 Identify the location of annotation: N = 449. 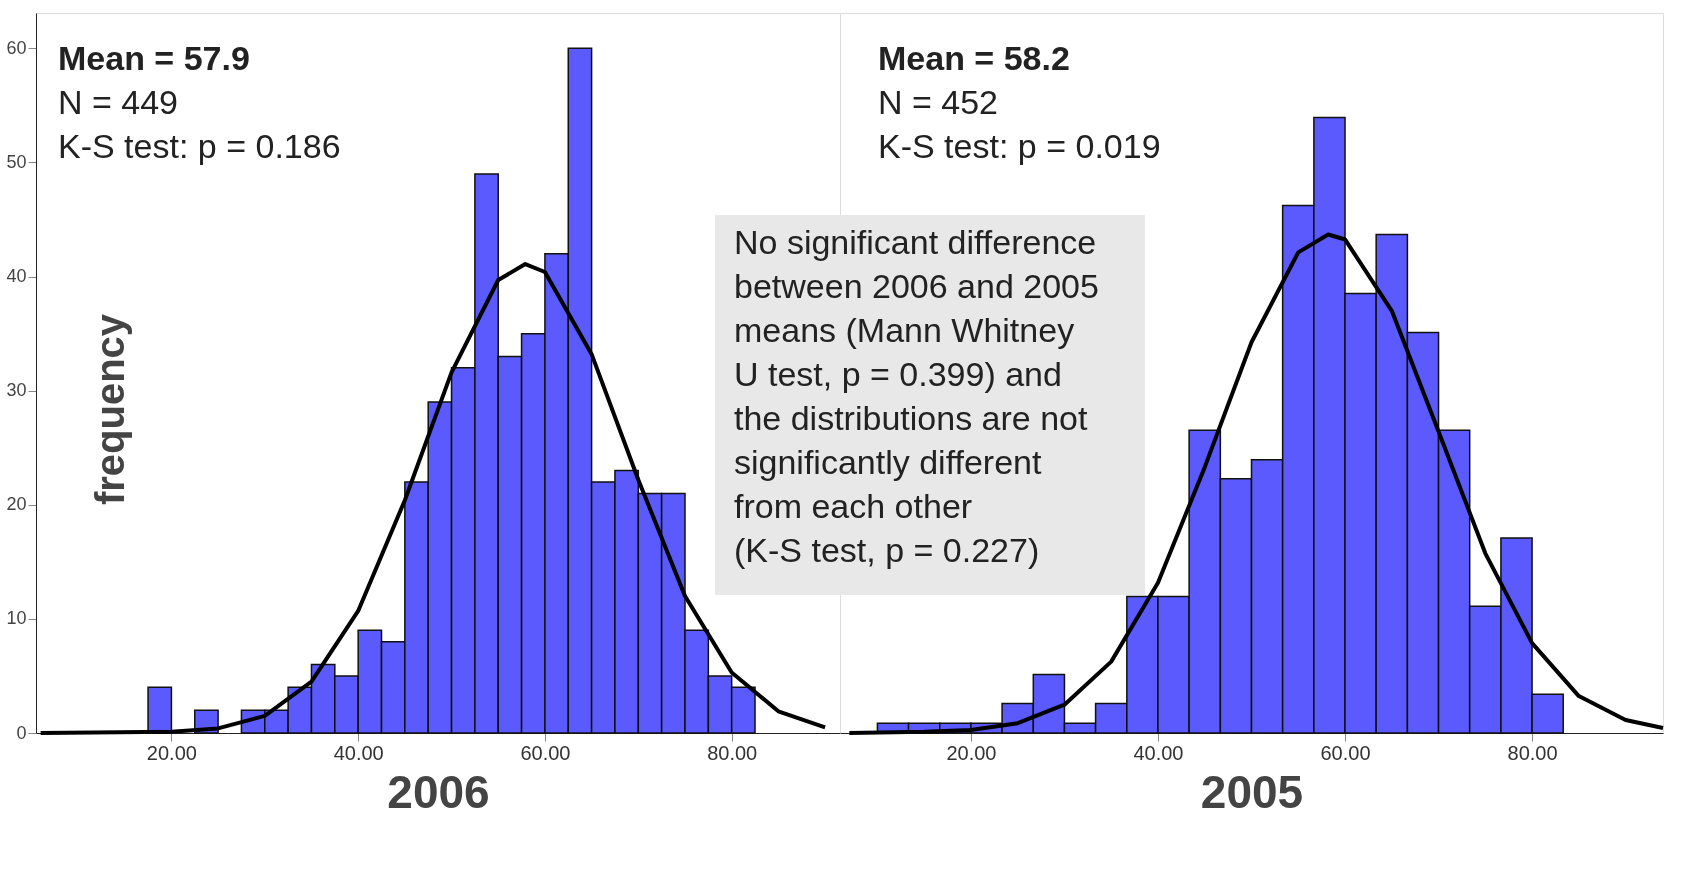
(118, 102).